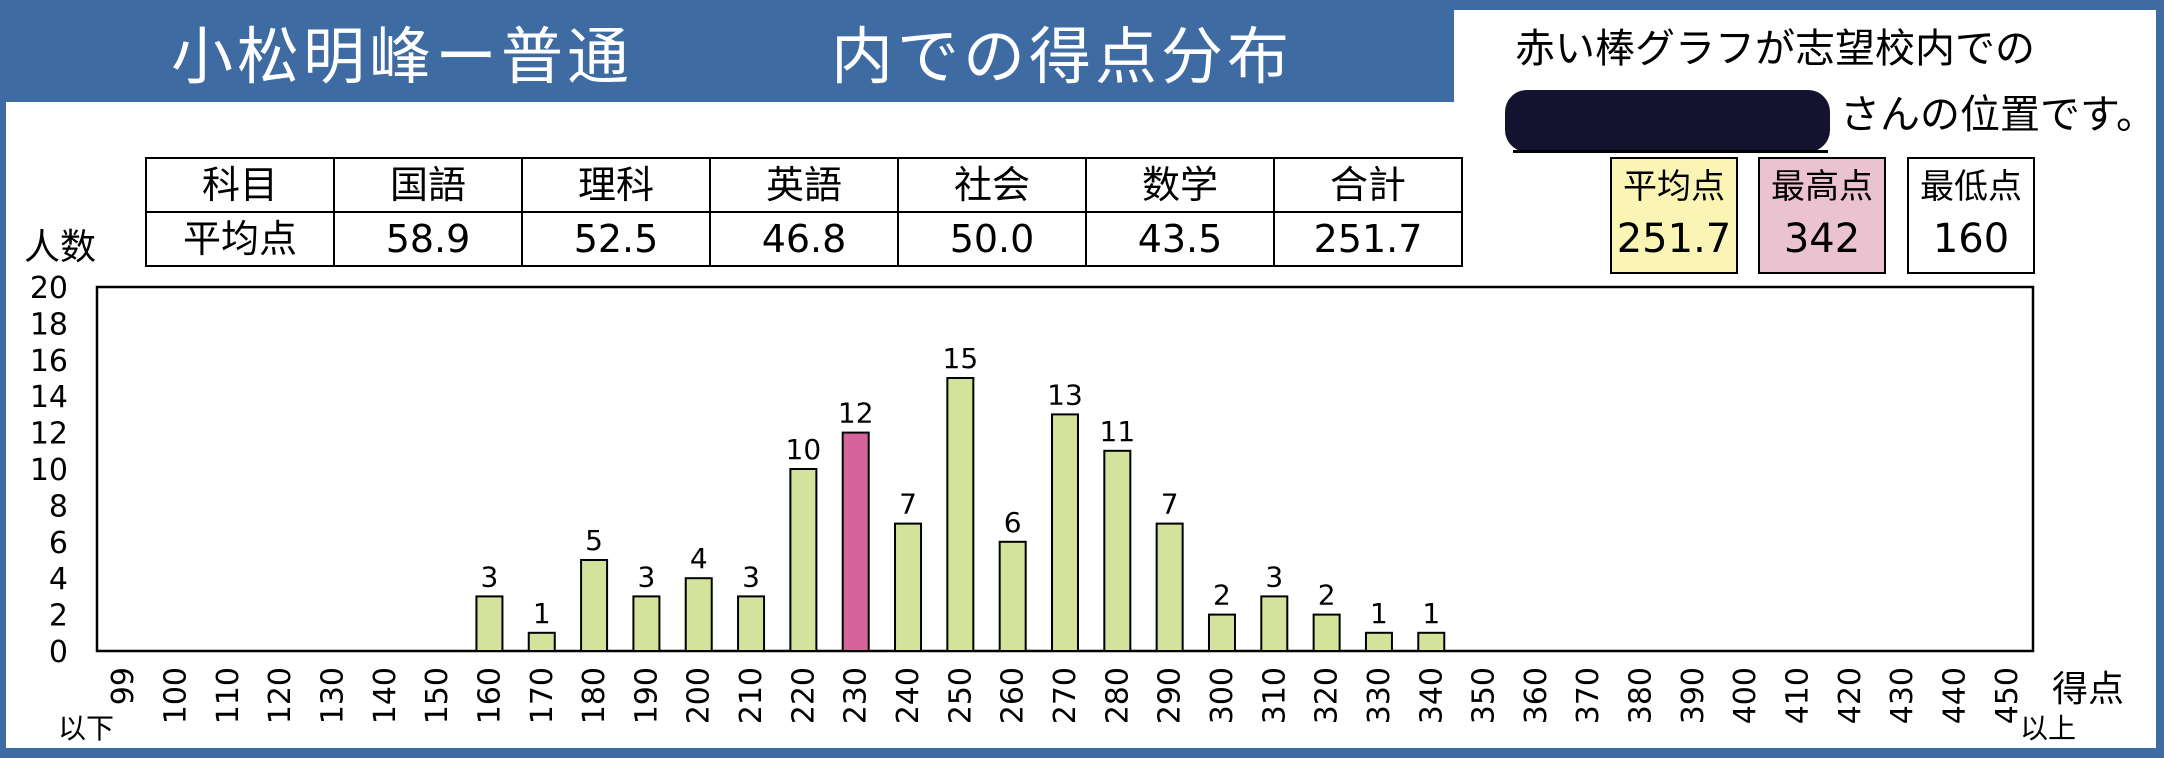 The height and width of the screenshot is (758, 2164). Describe the element at coordinates (58, 616) in the screenshot. I see `y-tick-label: 2` at that location.